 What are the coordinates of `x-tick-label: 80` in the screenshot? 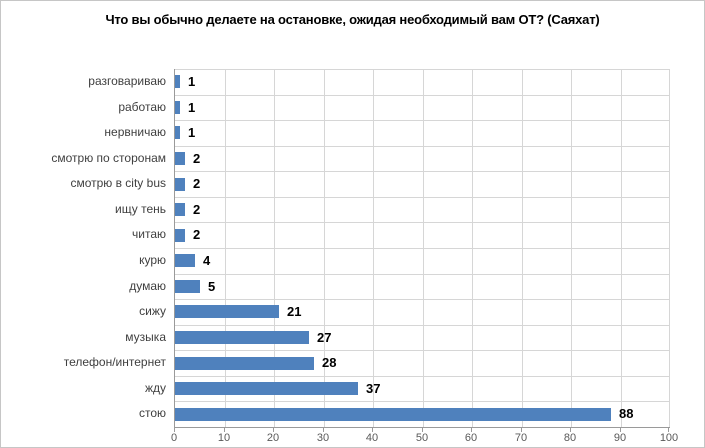 It's located at (570, 438).